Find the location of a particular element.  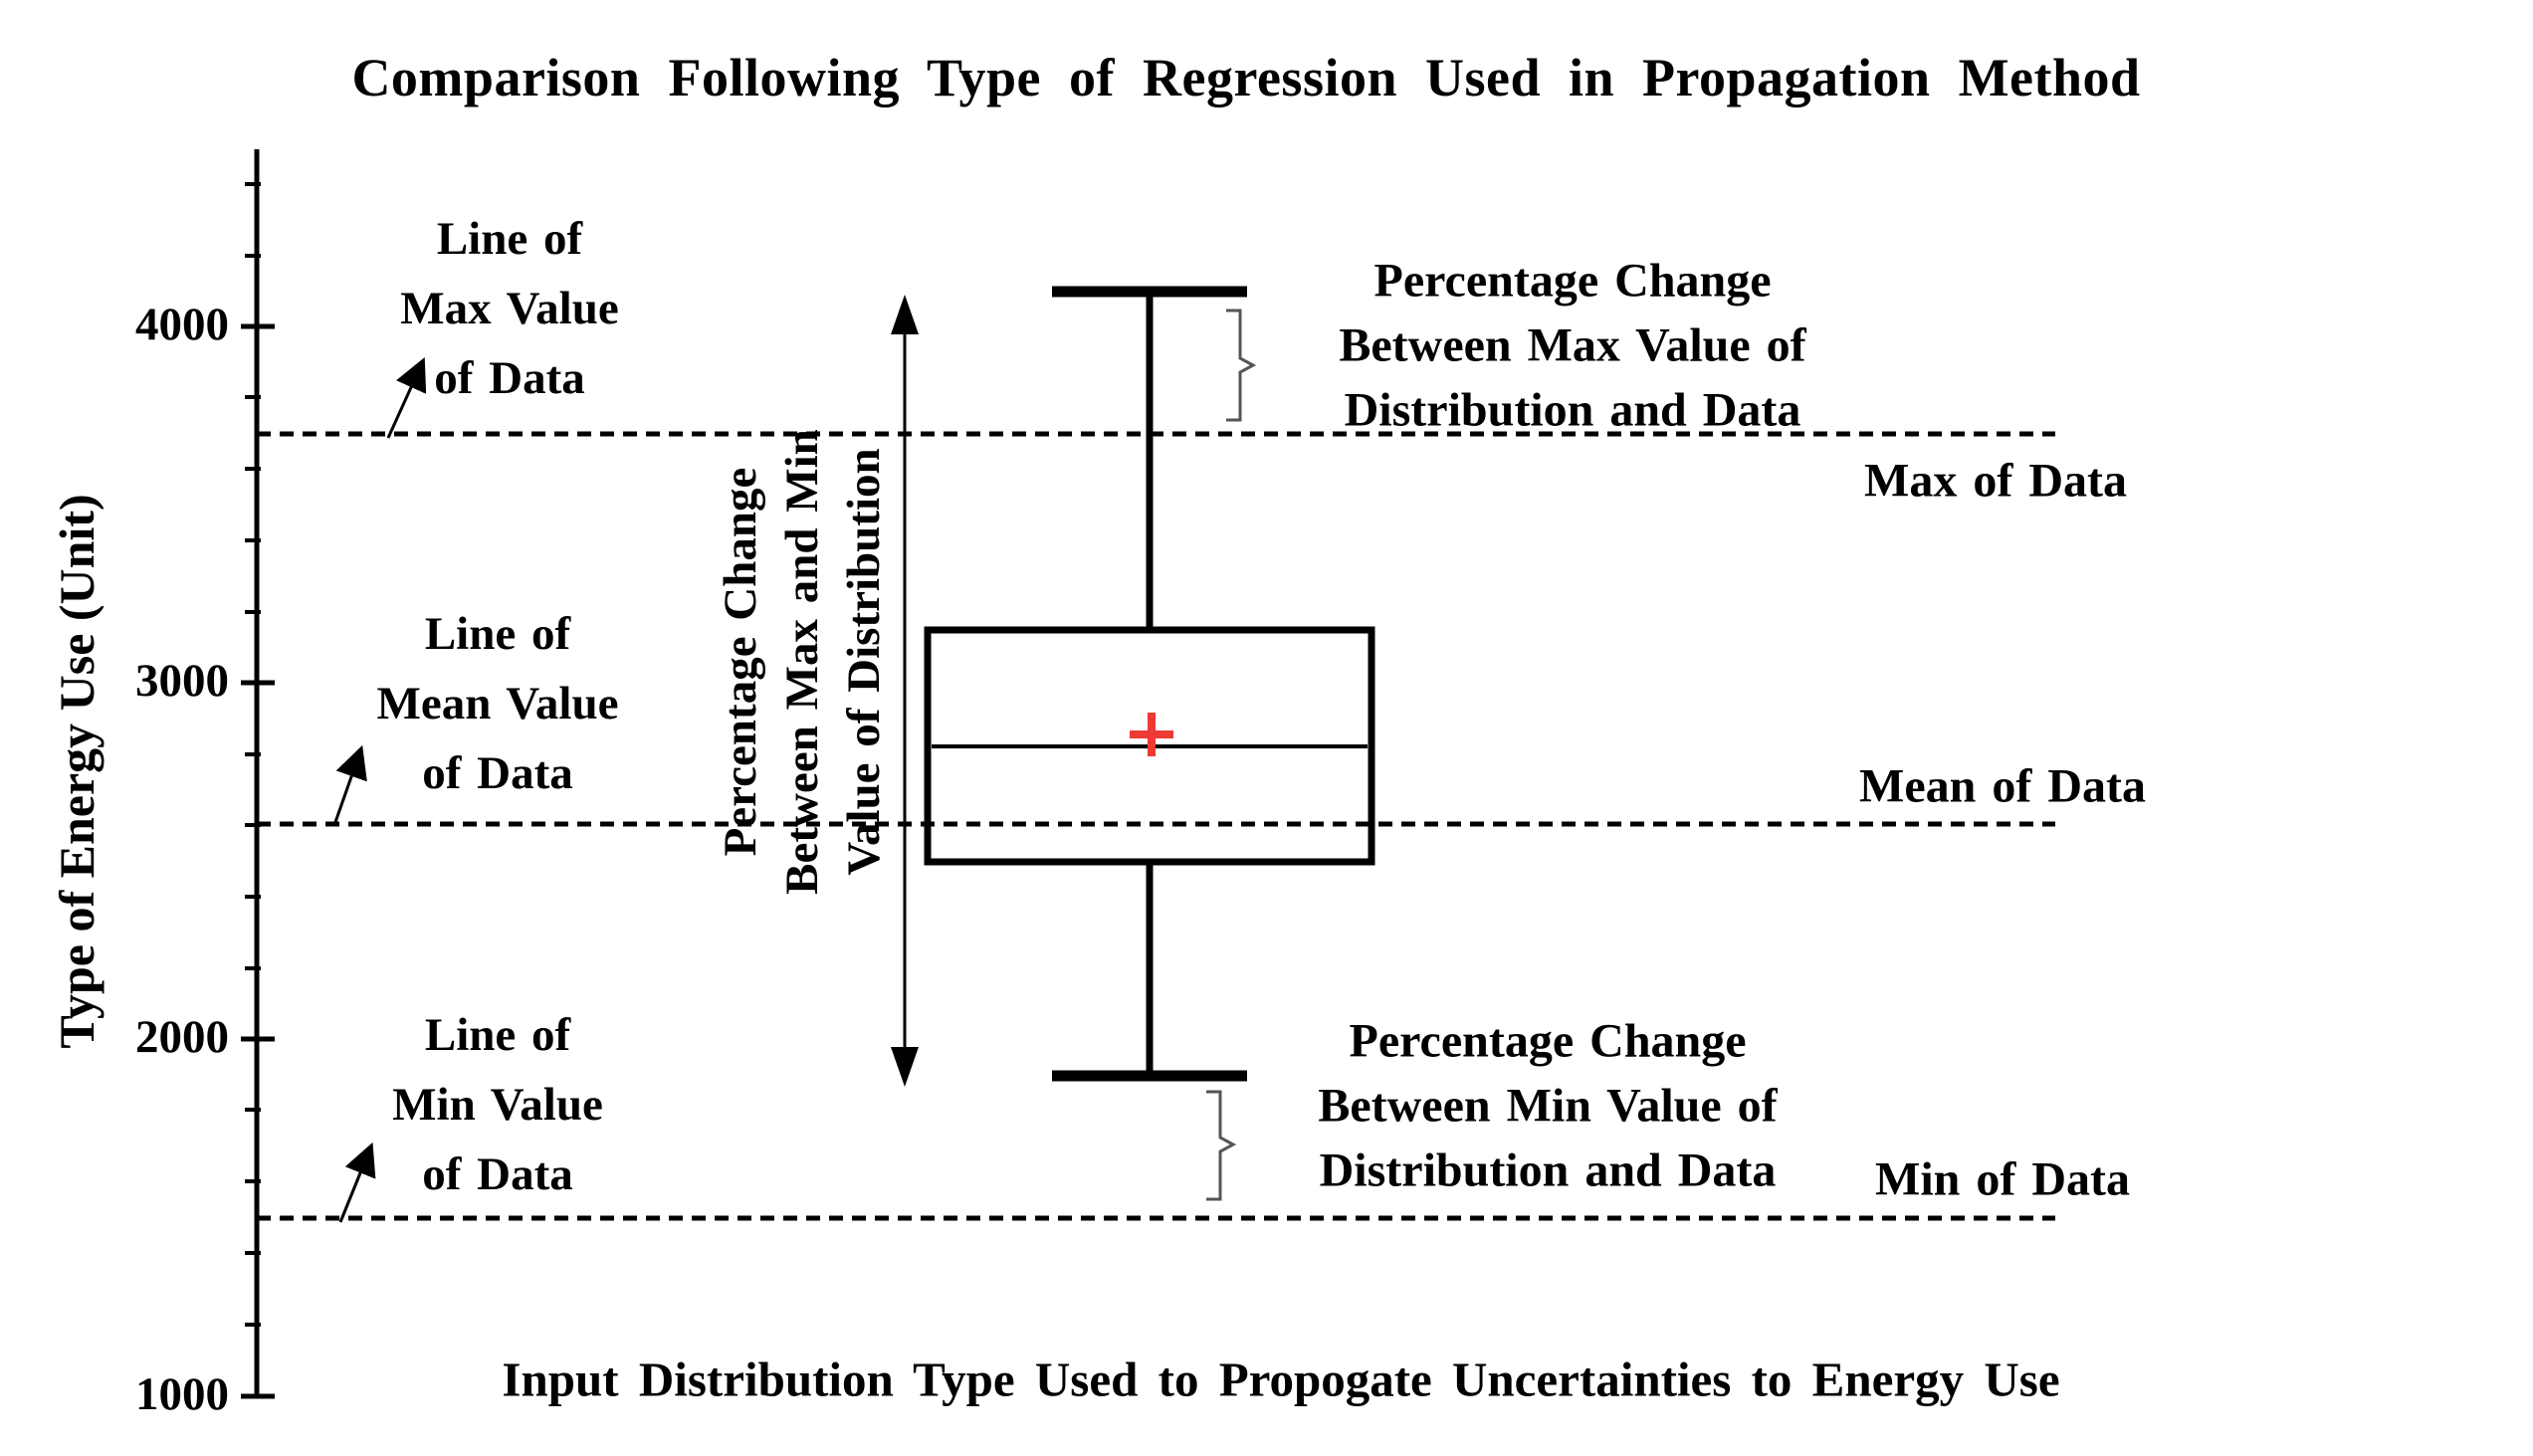

range-double-arrow is located at coordinates (905, 691).